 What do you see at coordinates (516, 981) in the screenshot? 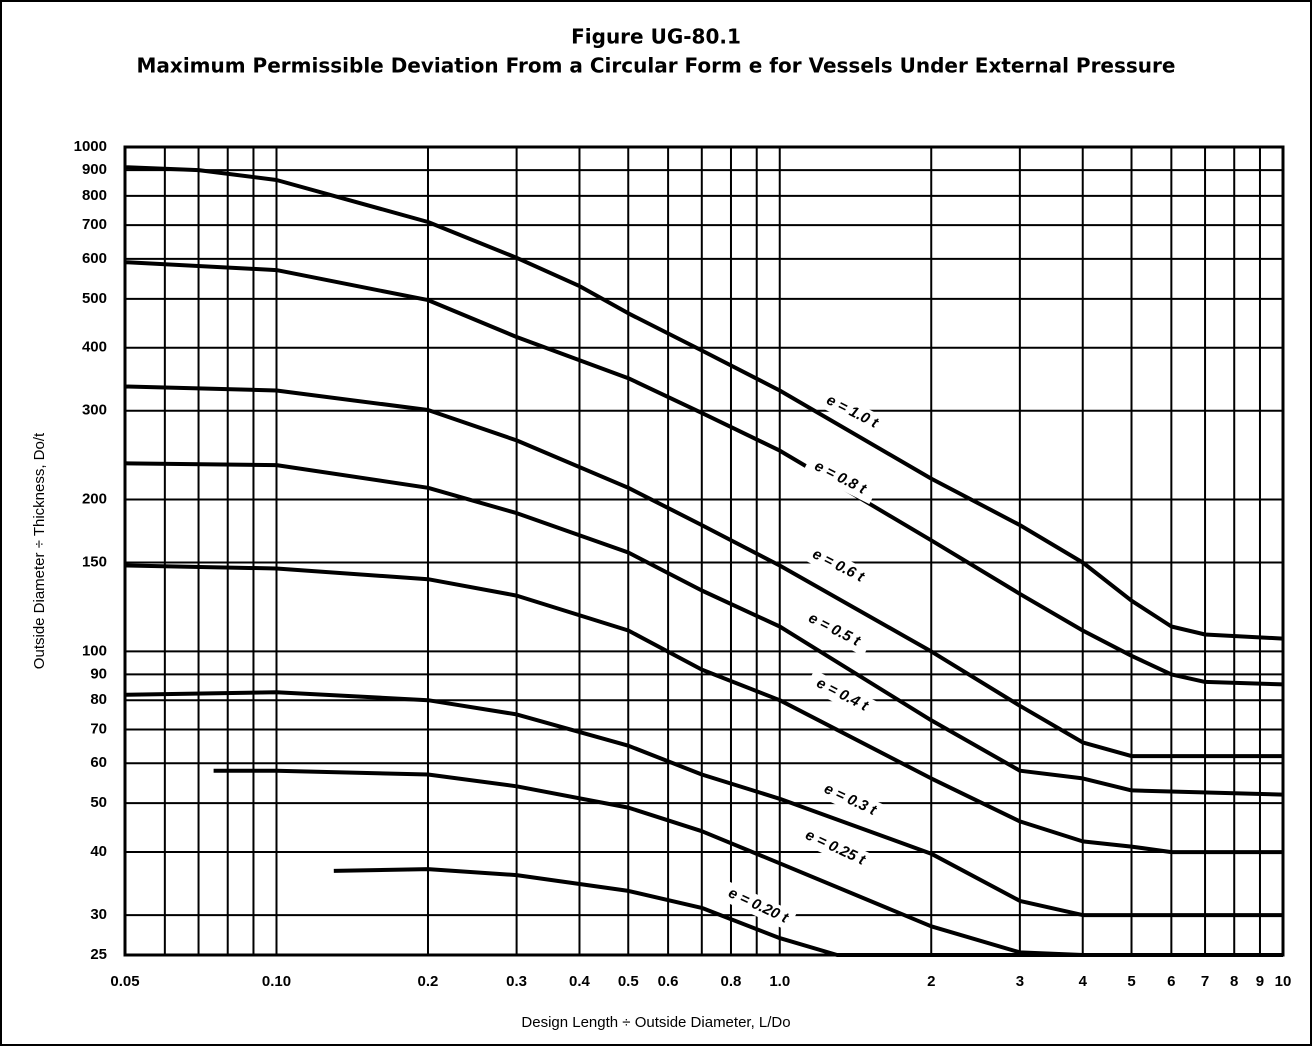
I see `x-tick-label: 0.3` at bounding box center [516, 981].